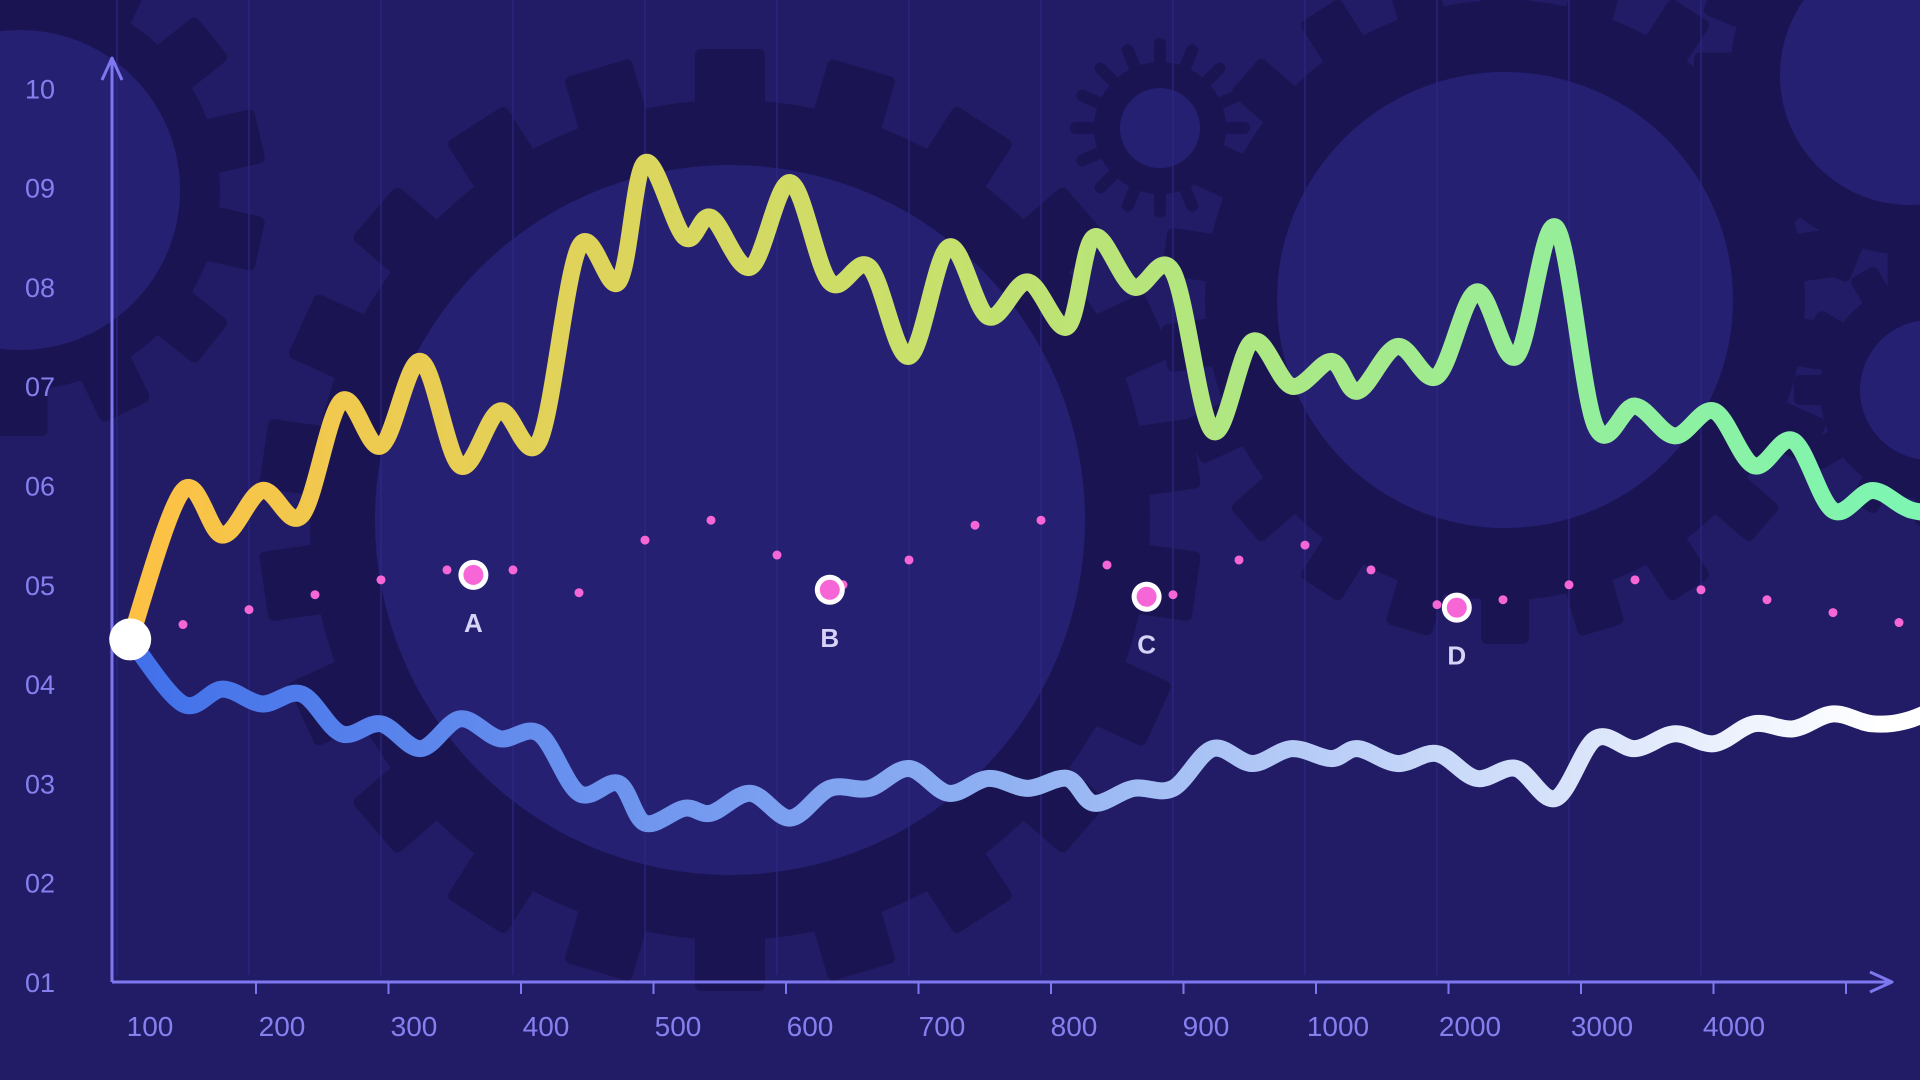 The height and width of the screenshot is (1080, 1920). What do you see at coordinates (282, 1026) in the screenshot?
I see `x-tick-label: 200` at bounding box center [282, 1026].